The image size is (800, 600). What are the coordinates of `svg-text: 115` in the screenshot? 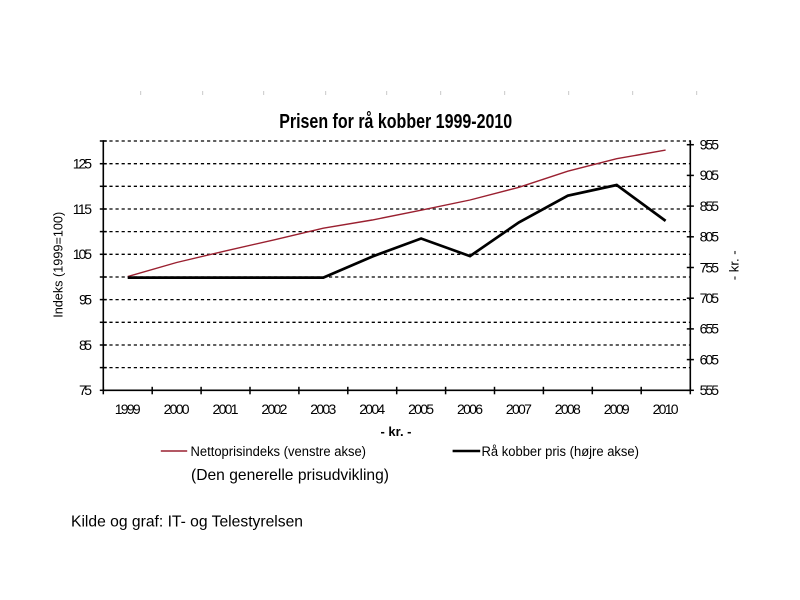 It's located at (83, 209).